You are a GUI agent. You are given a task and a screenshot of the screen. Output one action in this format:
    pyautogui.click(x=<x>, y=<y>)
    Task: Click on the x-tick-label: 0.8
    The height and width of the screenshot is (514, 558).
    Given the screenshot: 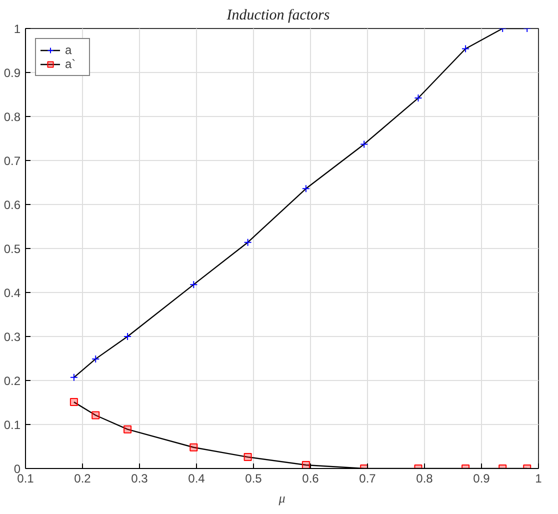 What is the action you would take?
    pyautogui.click(x=425, y=479)
    